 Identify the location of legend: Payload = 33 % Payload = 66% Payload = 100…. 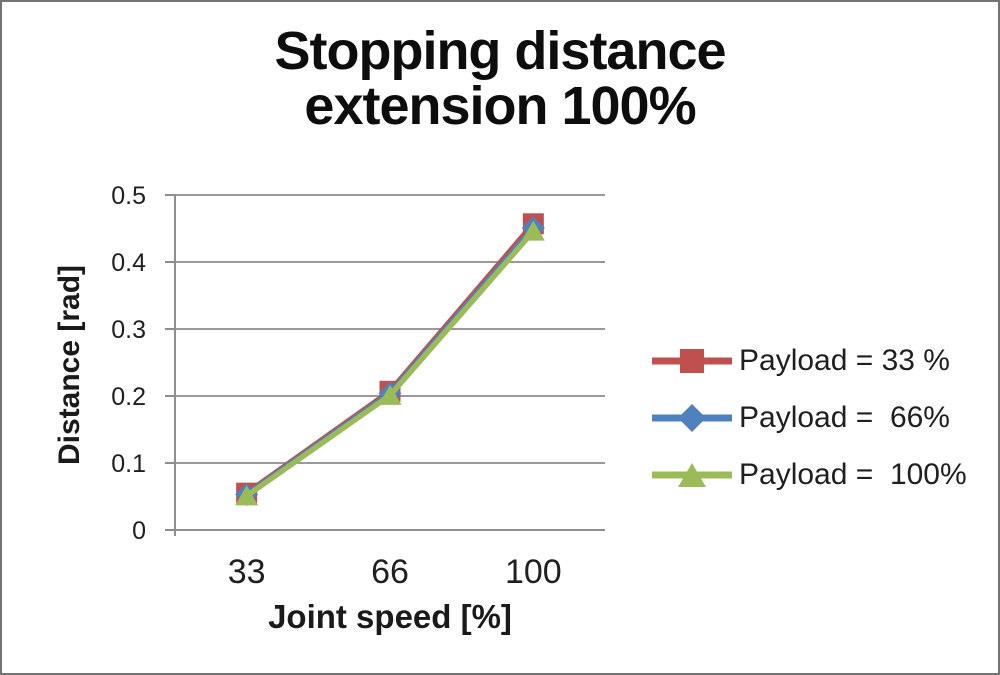
(808, 417).